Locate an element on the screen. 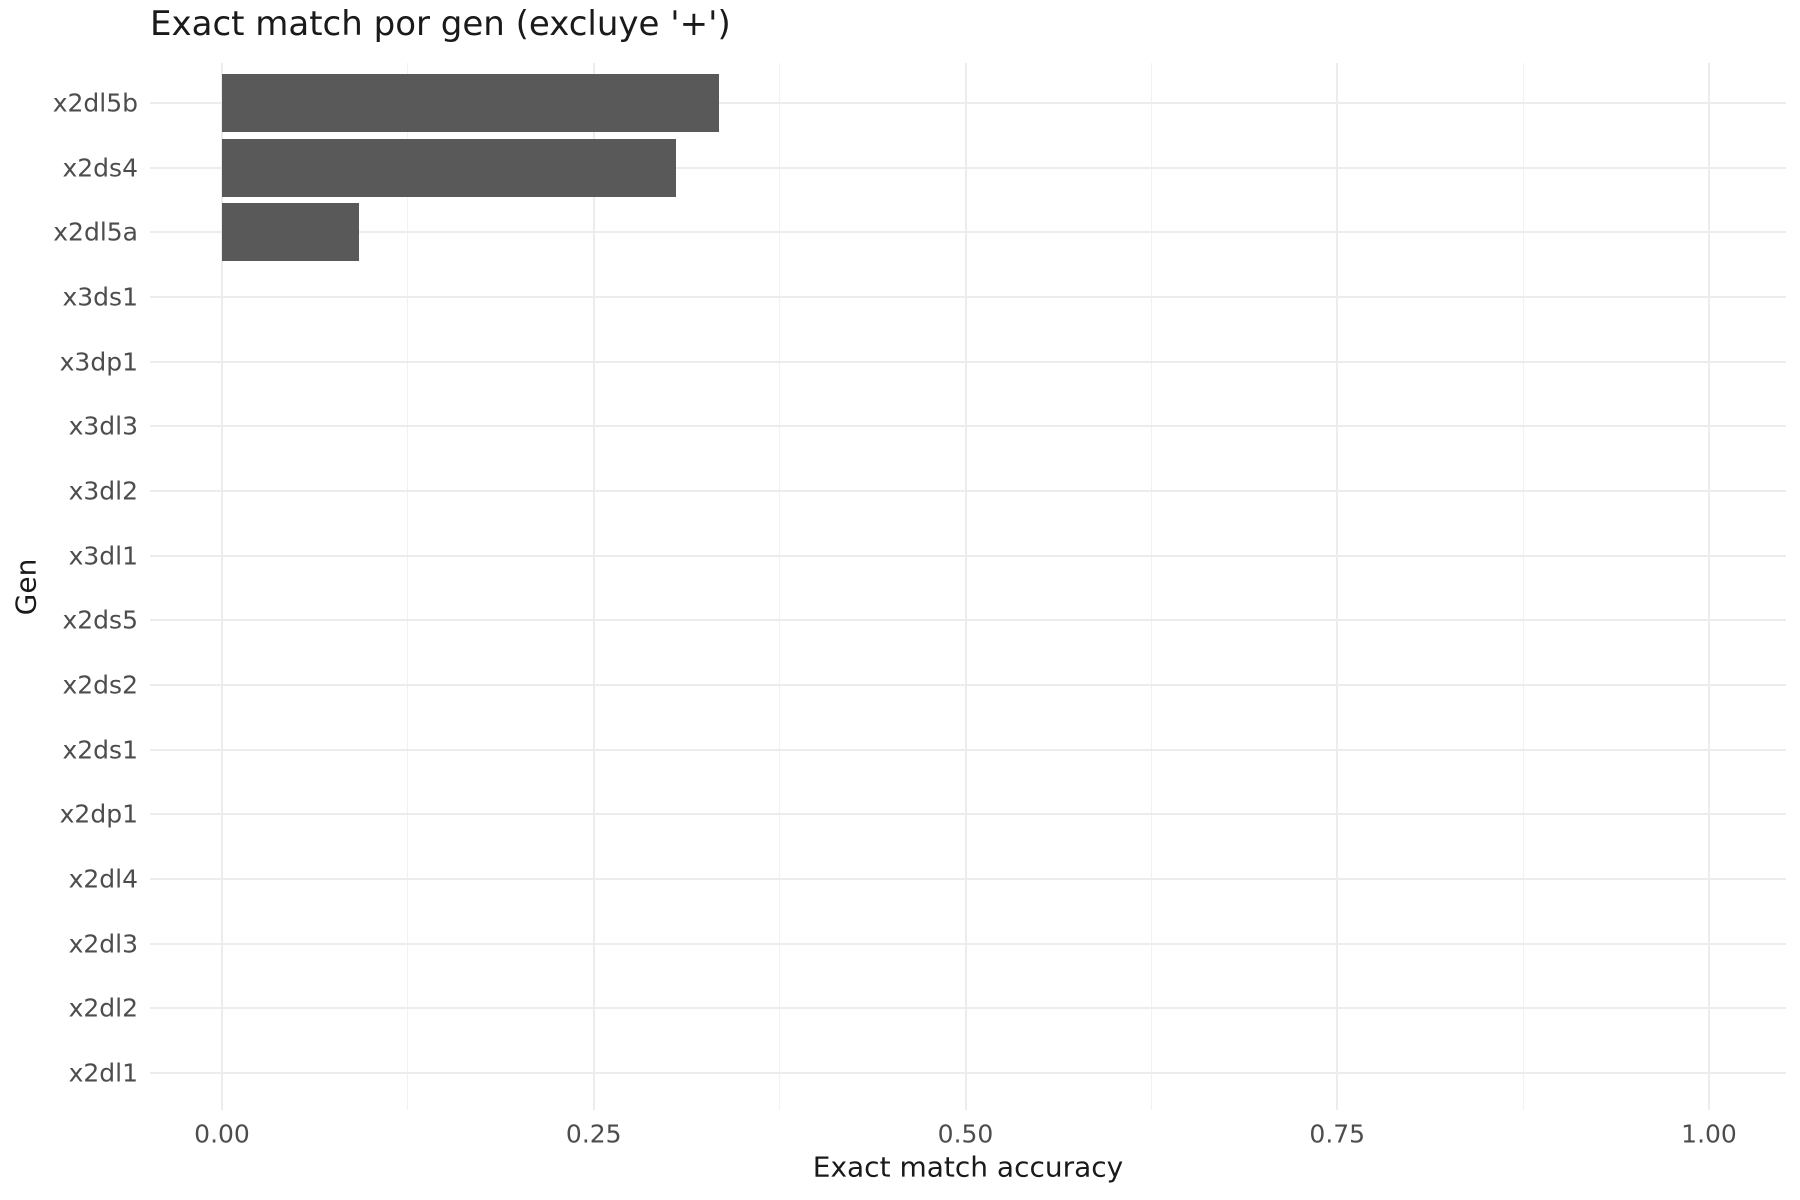  y-tick-label: x2dl4 is located at coordinates (103, 879).